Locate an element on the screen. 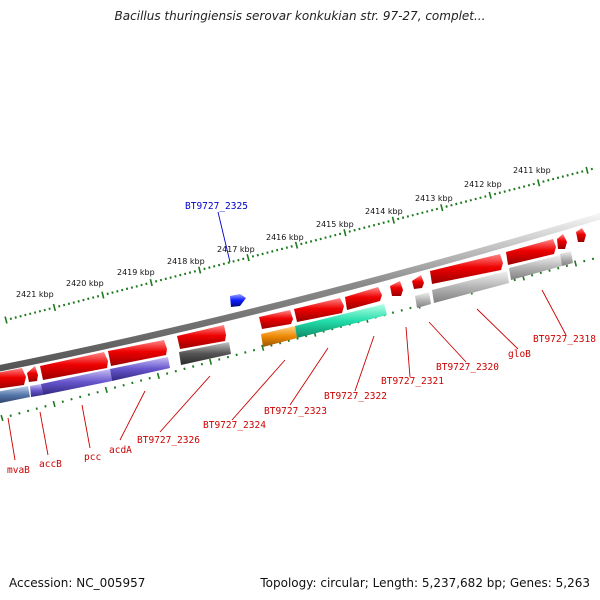 Image resolution: width=600 pixels, height=600 pixels. cog-bar-acda is located at coordinates (140, 369).